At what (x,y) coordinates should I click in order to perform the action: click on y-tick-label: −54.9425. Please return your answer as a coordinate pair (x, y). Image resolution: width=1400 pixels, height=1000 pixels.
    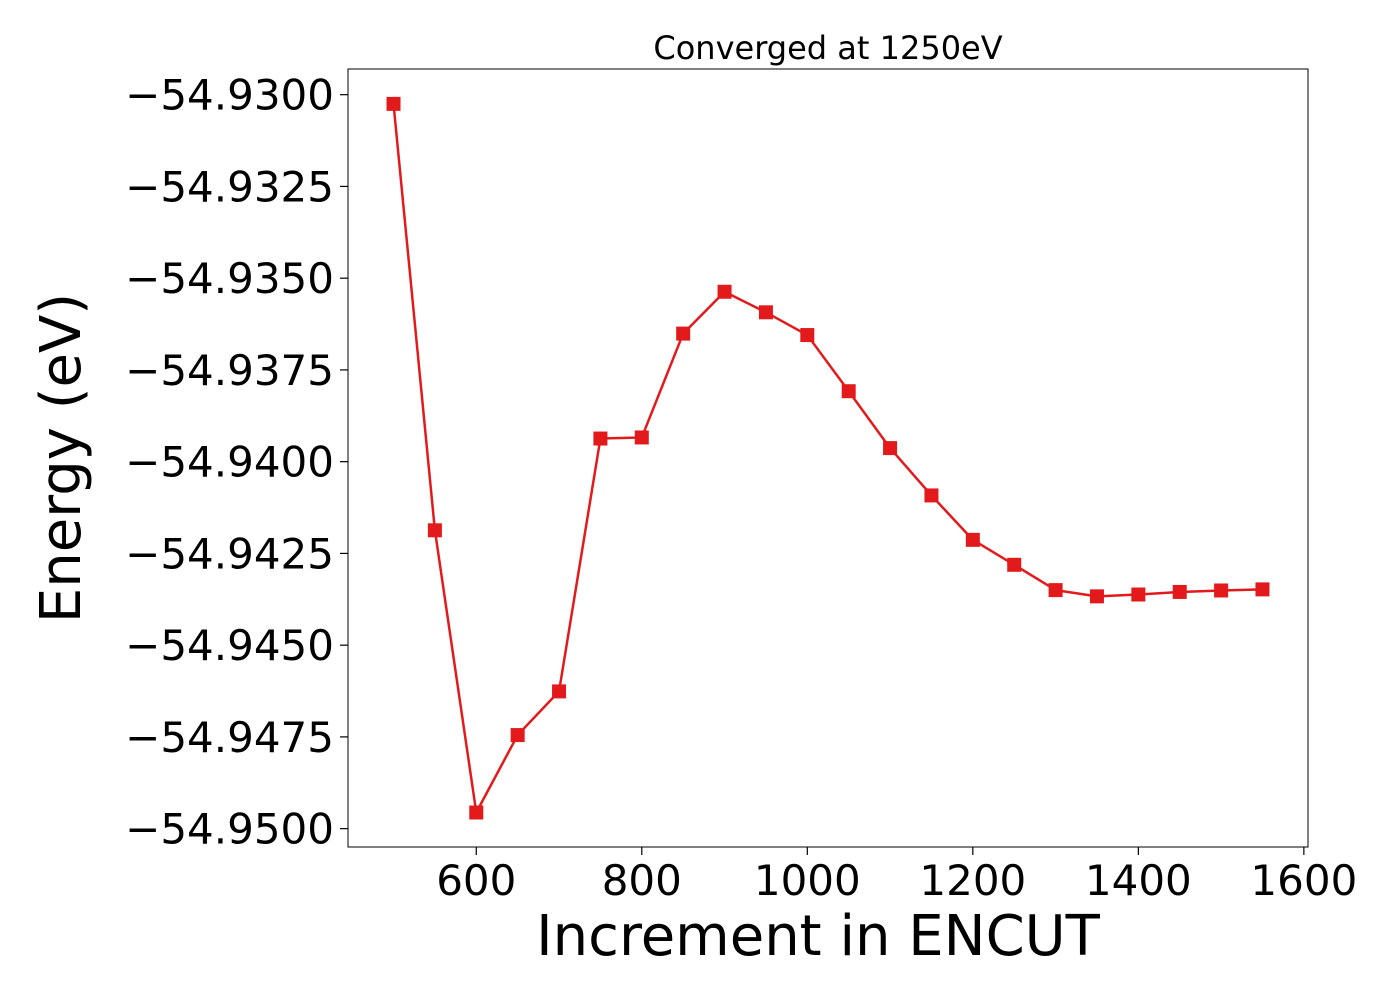
    Looking at the image, I should click on (229, 553).